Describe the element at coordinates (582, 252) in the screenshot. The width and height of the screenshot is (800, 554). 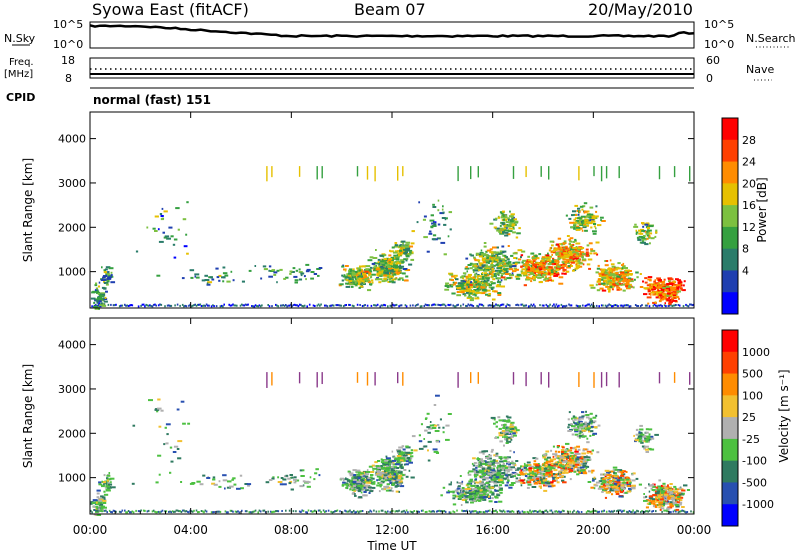
I see `scatter-cell-1986` at that location.